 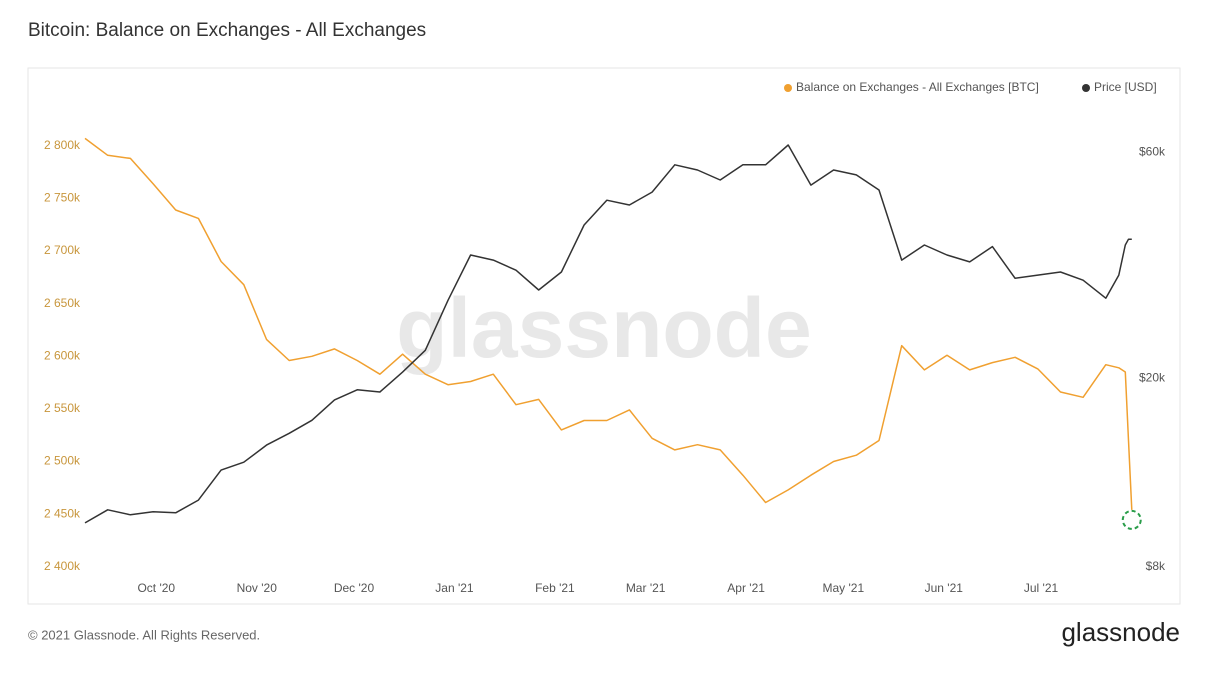 I want to click on x-tick-label: Apr '21, so click(x=746, y=588).